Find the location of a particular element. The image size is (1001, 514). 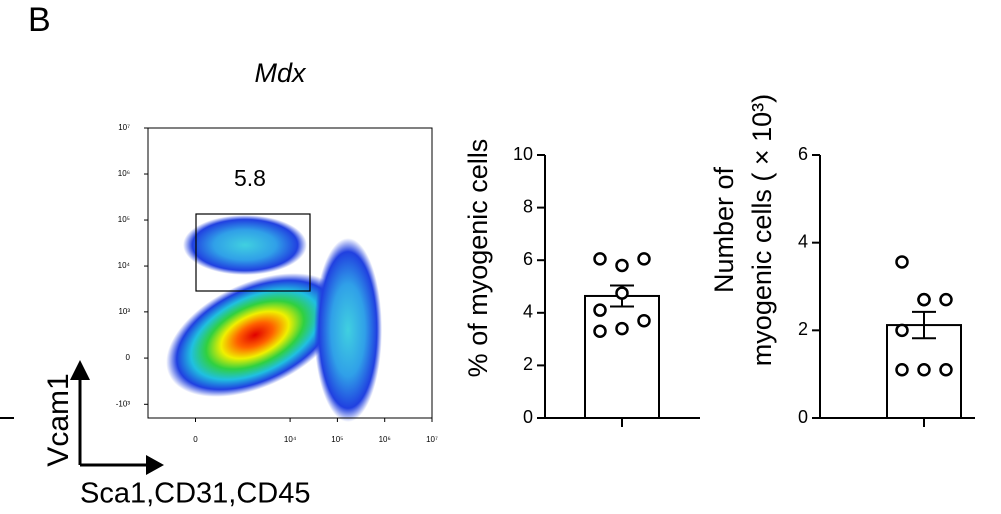

y-axis-label: % of myogenic cells is located at coordinates (478, 258).